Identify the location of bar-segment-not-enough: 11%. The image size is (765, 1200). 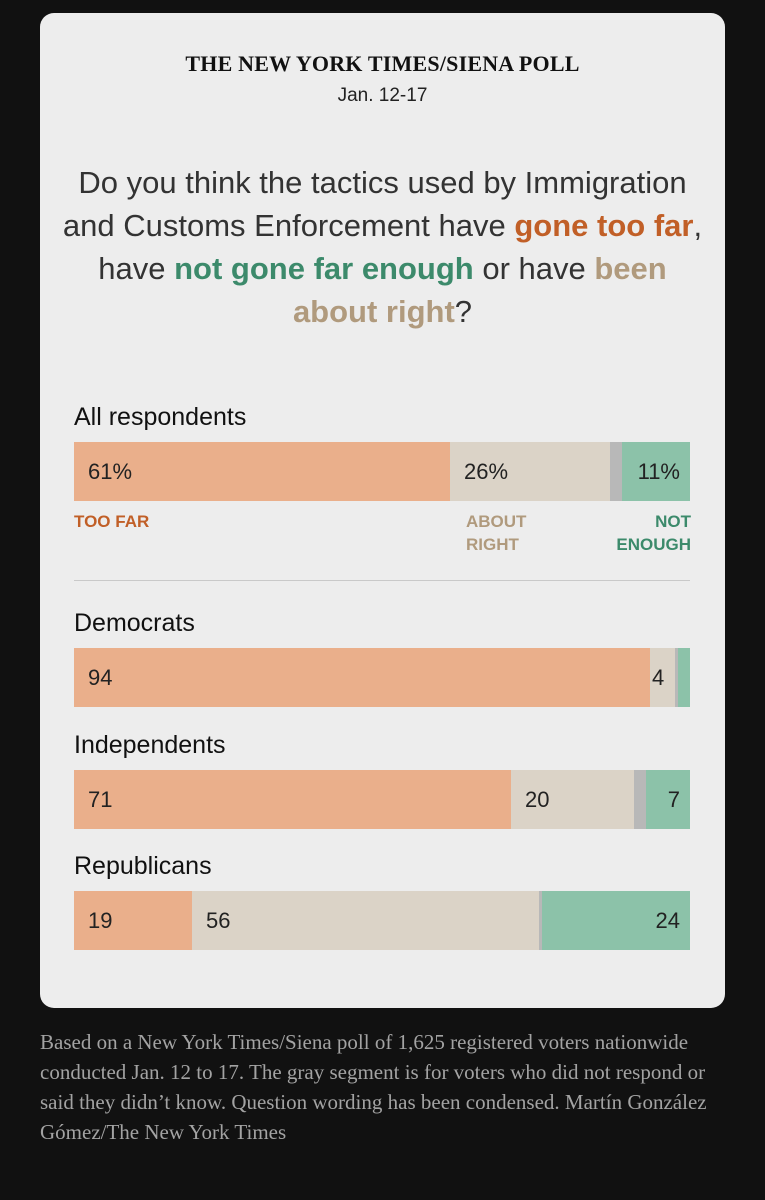
(656, 471).